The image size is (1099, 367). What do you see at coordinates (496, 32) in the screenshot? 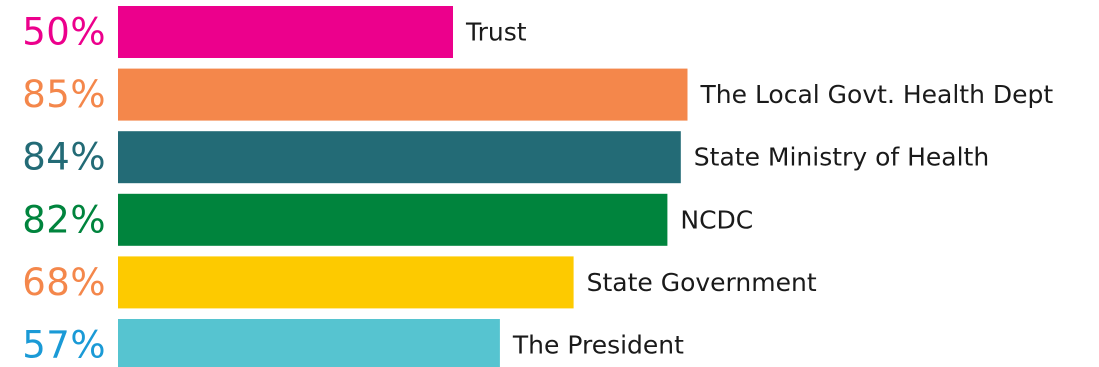
I see `category-label-0: Trust` at bounding box center [496, 32].